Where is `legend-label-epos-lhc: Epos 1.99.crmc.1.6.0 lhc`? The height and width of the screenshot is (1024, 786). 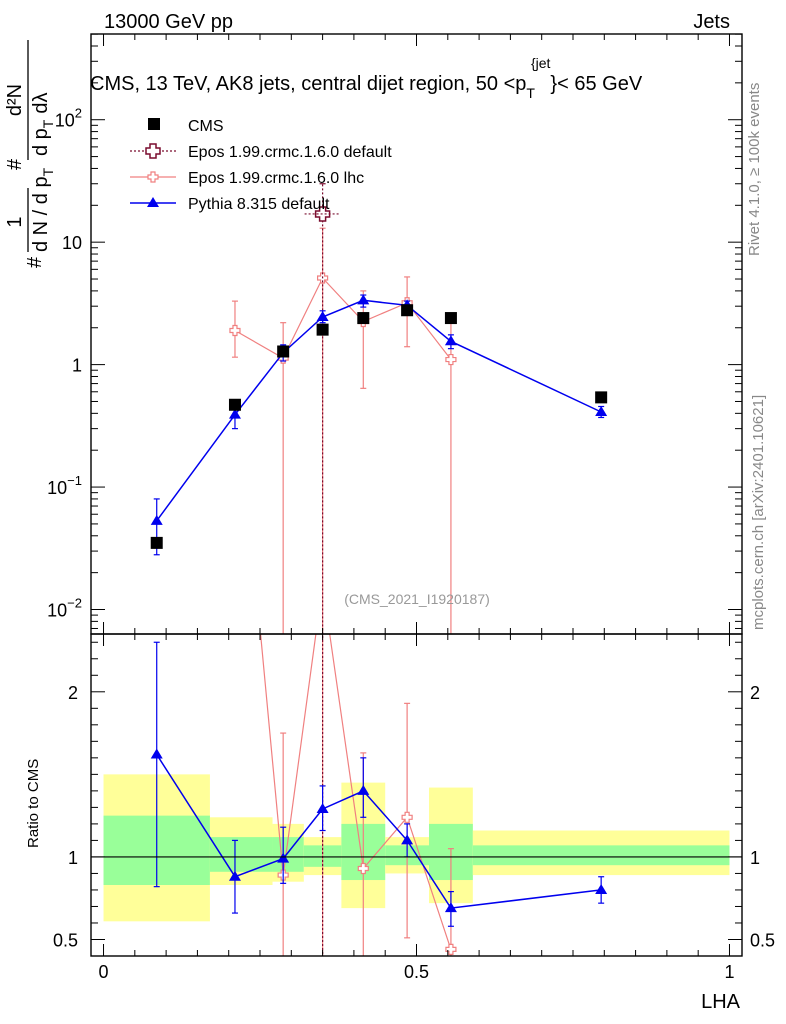 legend-label-epos-lhc: Epos 1.99.crmc.1.6.0 lhc is located at coordinates (276, 178).